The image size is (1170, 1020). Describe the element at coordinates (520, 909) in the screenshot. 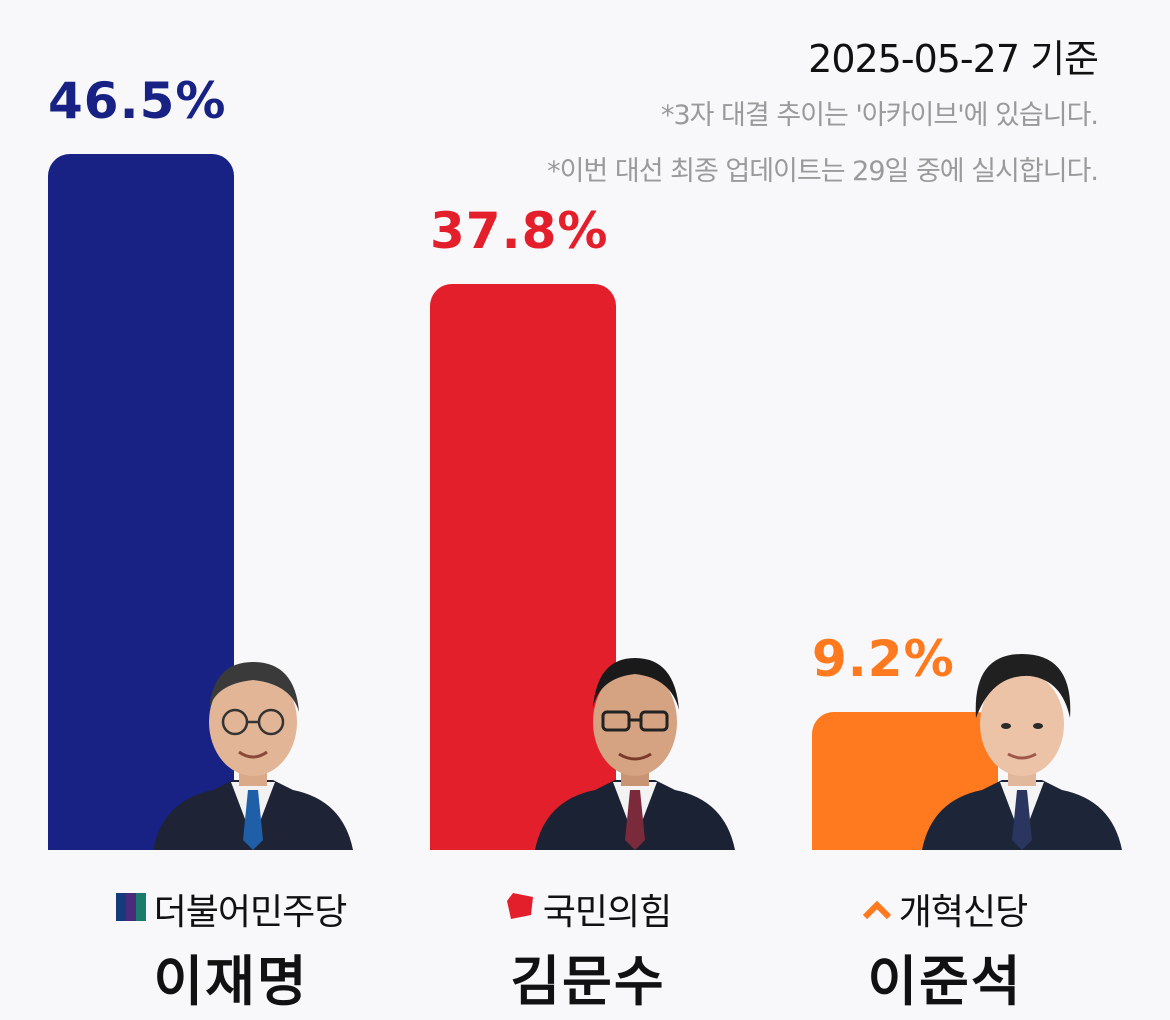

I see `ppp-red-shape-icon` at that location.